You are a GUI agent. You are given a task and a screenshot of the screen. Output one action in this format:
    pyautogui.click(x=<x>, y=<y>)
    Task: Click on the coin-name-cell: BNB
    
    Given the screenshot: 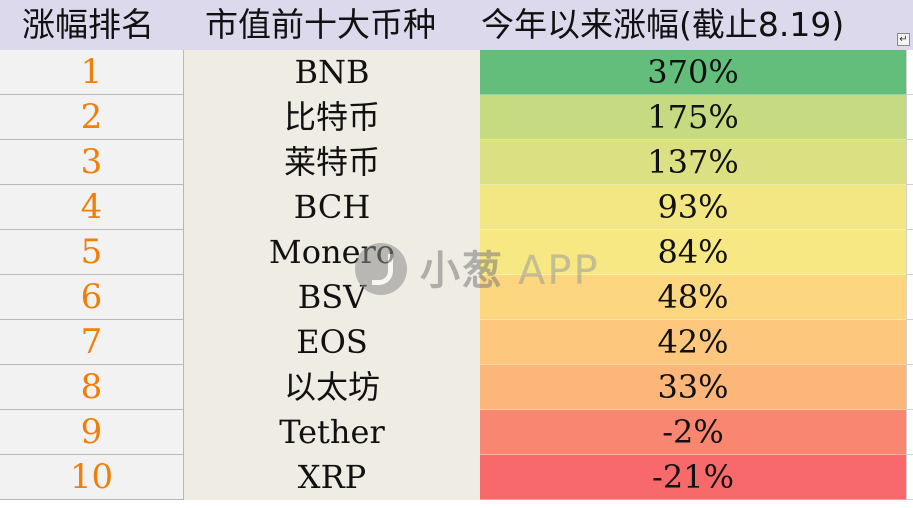 What is the action you would take?
    pyautogui.click(x=332, y=72)
    